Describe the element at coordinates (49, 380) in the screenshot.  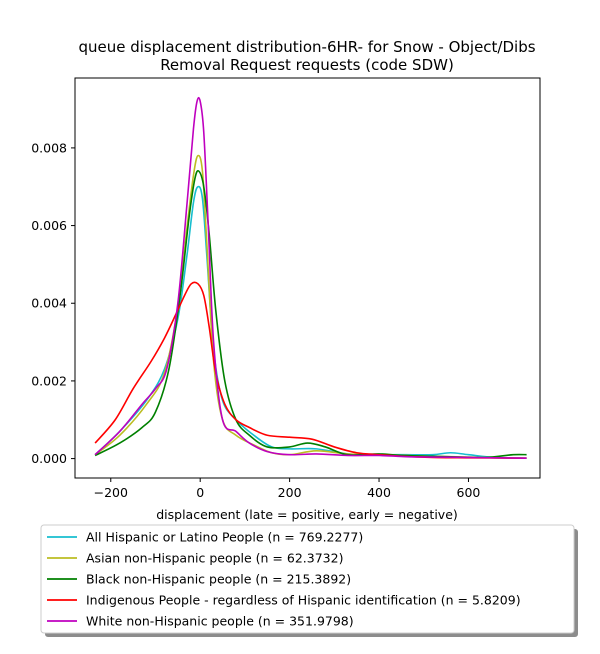
I see `y-tick-label: 0.002` at that location.